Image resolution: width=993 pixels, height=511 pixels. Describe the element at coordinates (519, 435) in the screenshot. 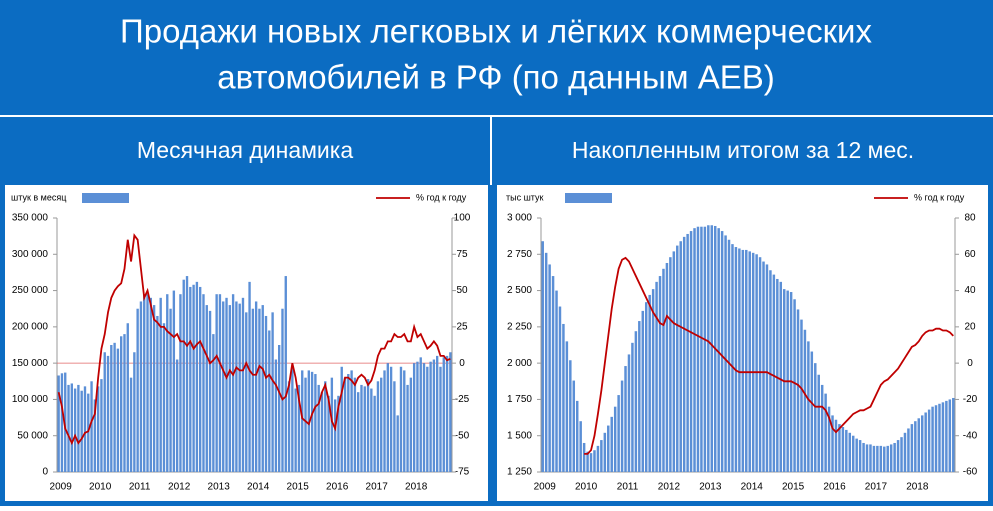

I see `y-tick-label: 1 500` at that location.